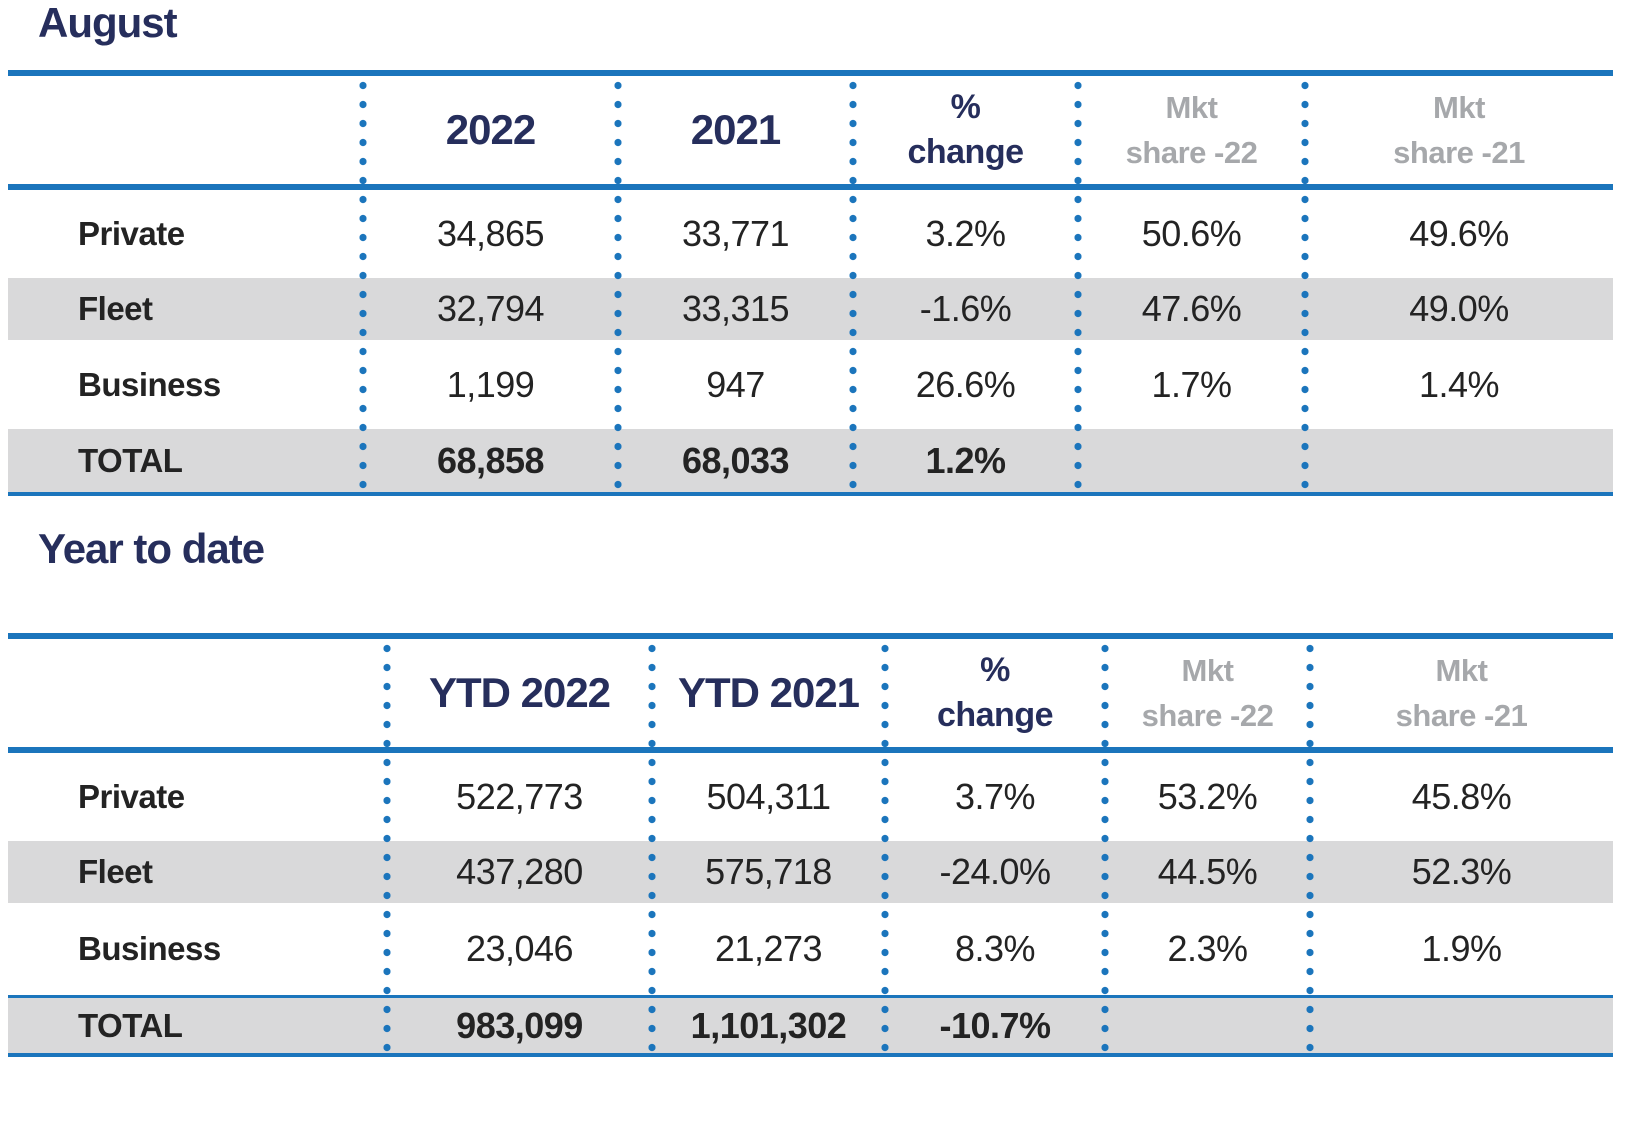 This screenshot has height=1129, width=1634. Describe the element at coordinates (519, 692) in the screenshot. I see `header-ytd-2022: YTD 2022` at that location.